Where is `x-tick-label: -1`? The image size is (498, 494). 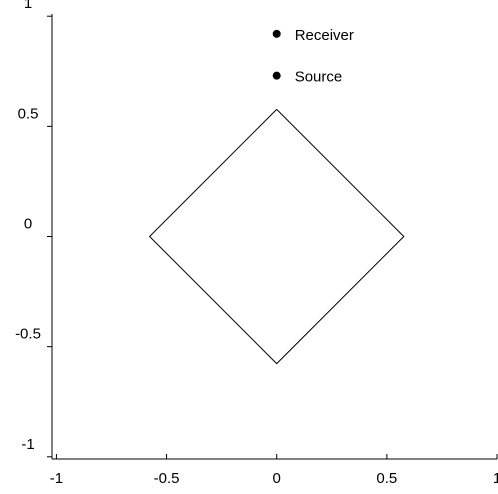 x-tick-label: -1 is located at coordinates (56, 478).